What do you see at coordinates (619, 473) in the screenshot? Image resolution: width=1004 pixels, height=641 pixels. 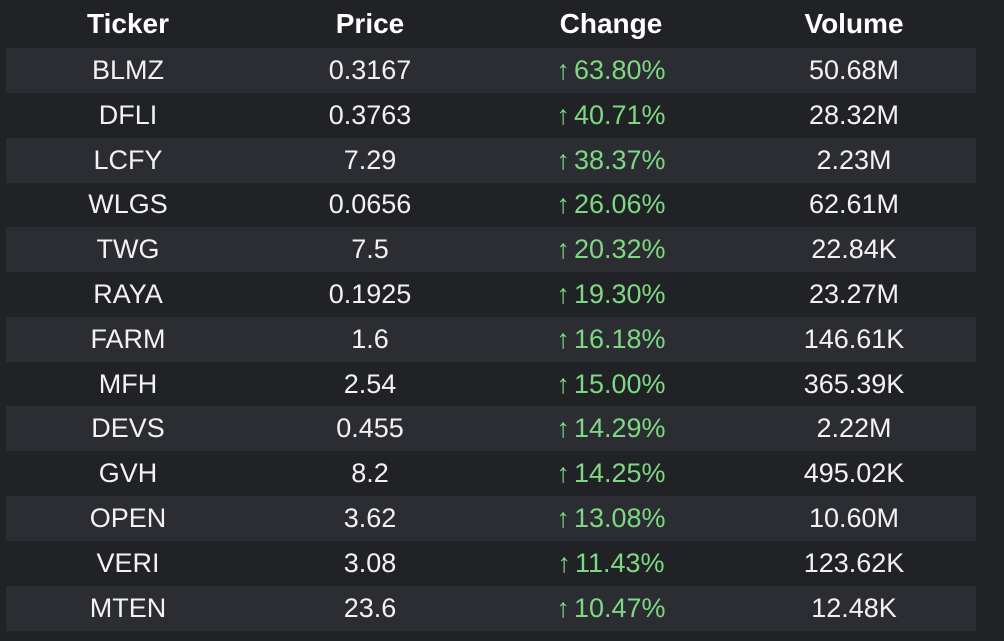 I see `change-value: 14.25%` at bounding box center [619, 473].